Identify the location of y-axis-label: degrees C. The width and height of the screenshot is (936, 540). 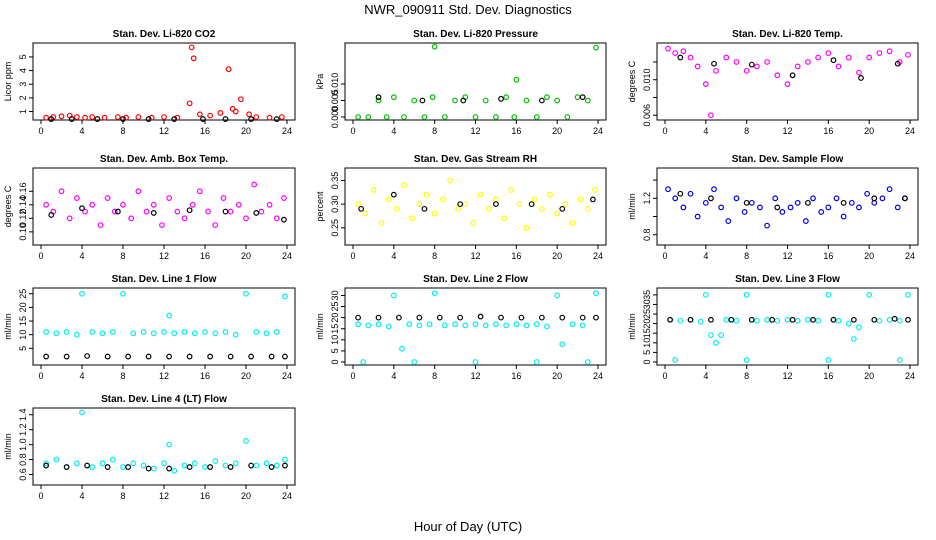
(8, 206).